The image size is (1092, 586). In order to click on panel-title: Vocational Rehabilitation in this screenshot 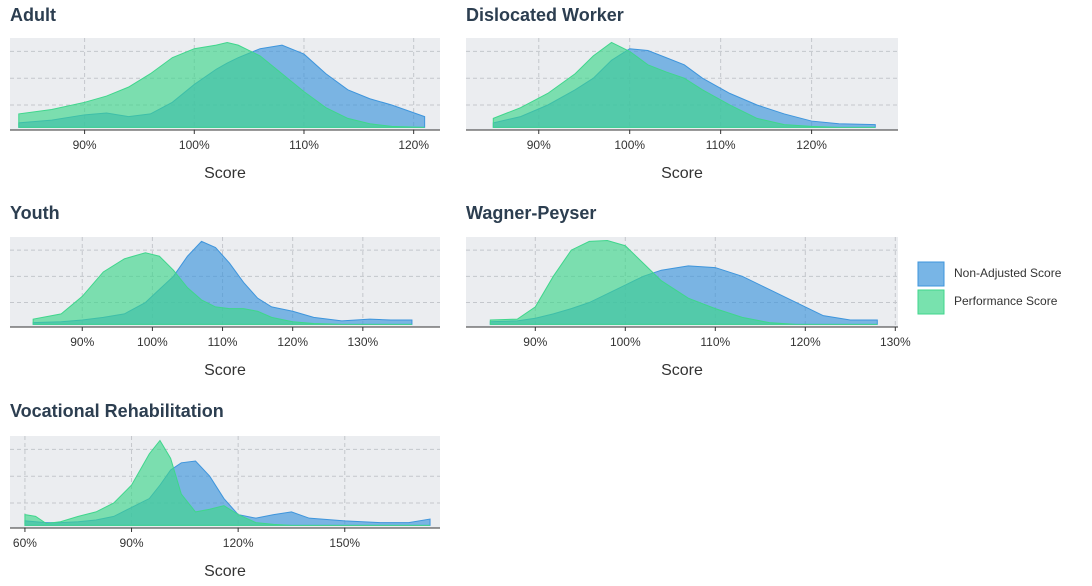, I will do `click(117, 411)`.